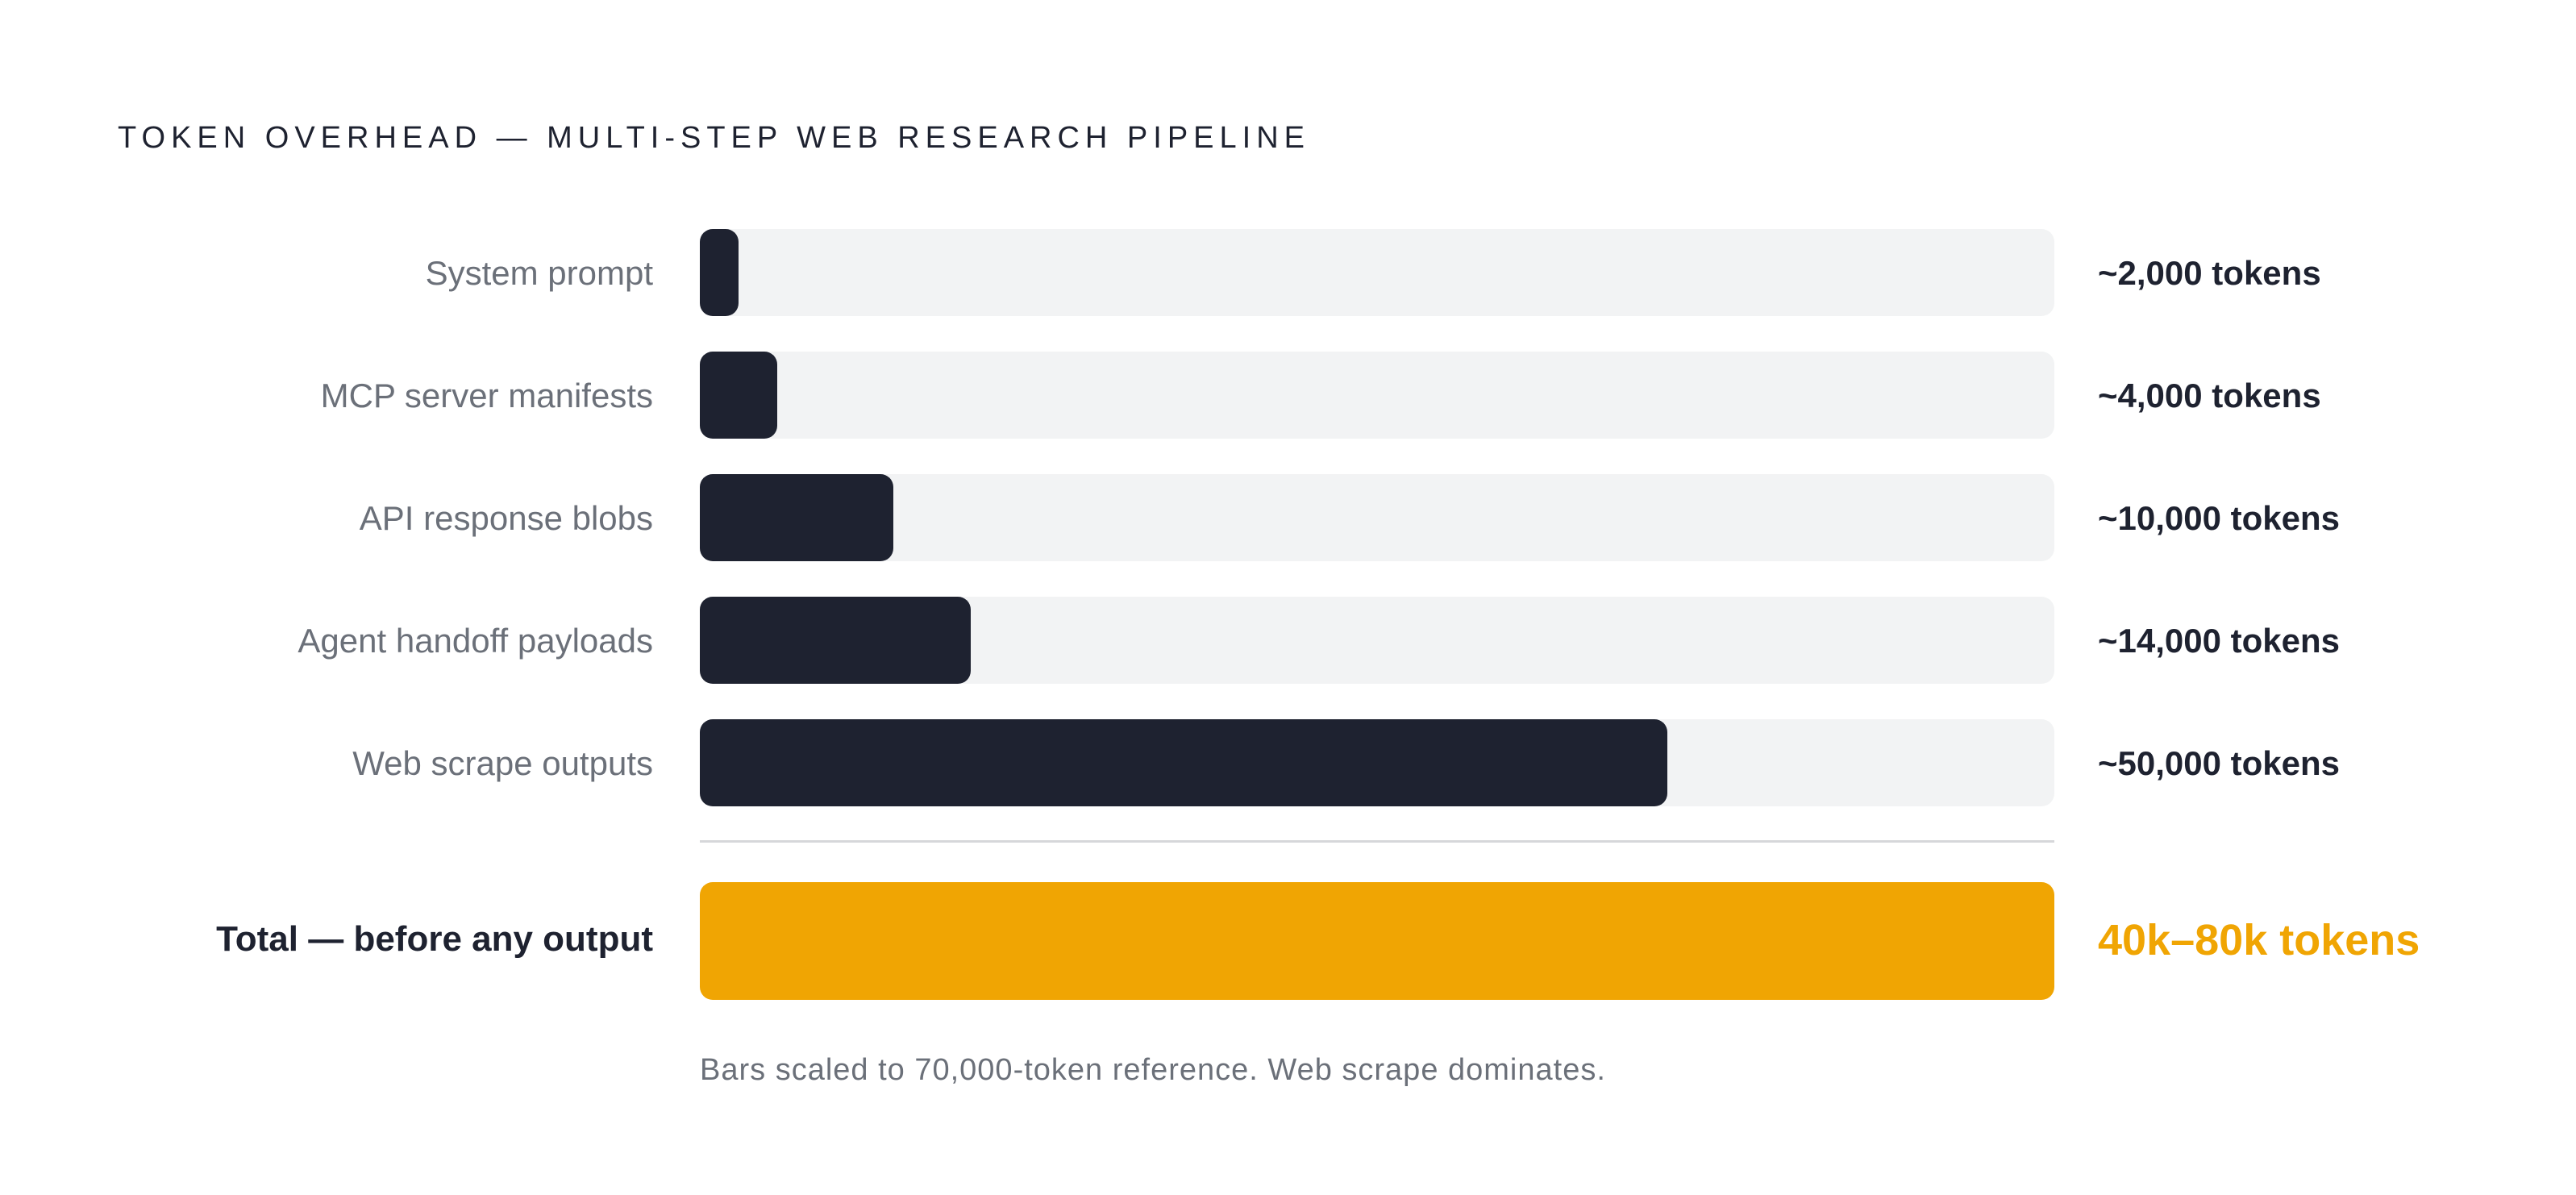 The height and width of the screenshot is (1195, 2576). What do you see at coordinates (539, 273) in the screenshot?
I see `row-label-system-prompt: System prompt` at bounding box center [539, 273].